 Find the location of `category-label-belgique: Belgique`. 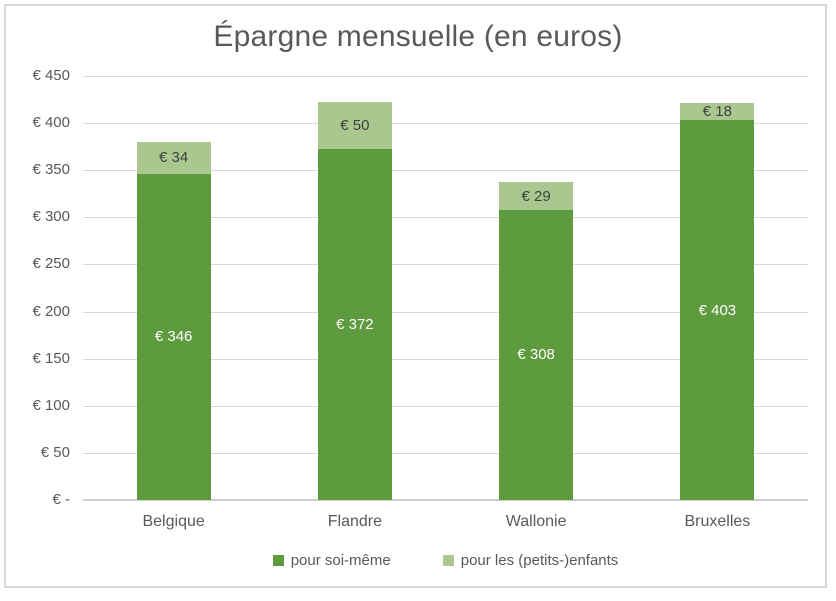

category-label-belgique: Belgique is located at coordinates (173, 521).